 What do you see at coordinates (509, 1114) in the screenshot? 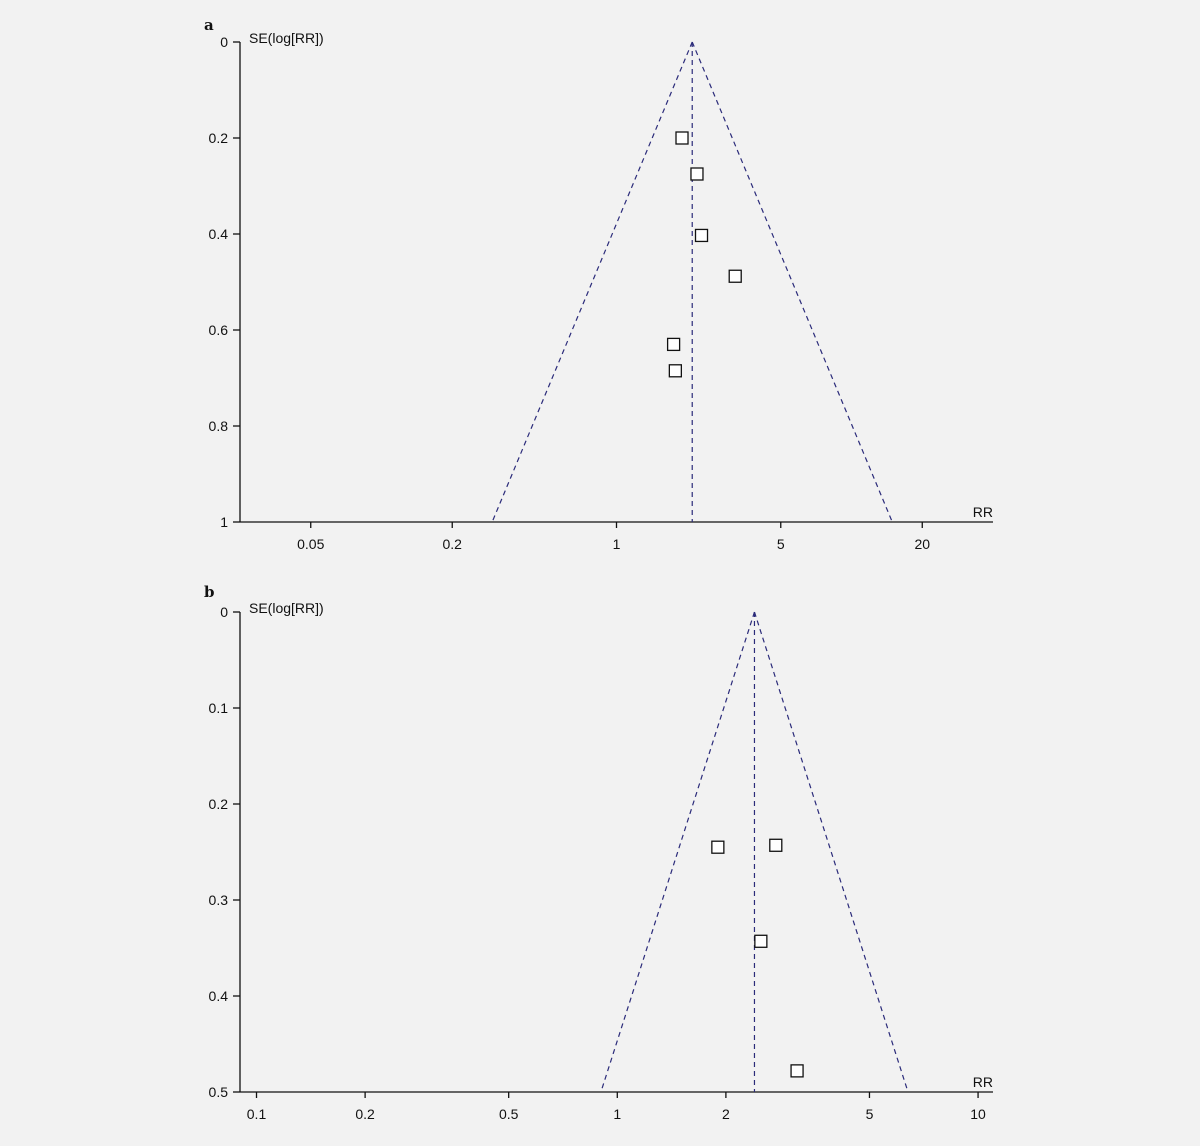
I see `x-tick-label: 0.5` at bounding box center [509, 1114].